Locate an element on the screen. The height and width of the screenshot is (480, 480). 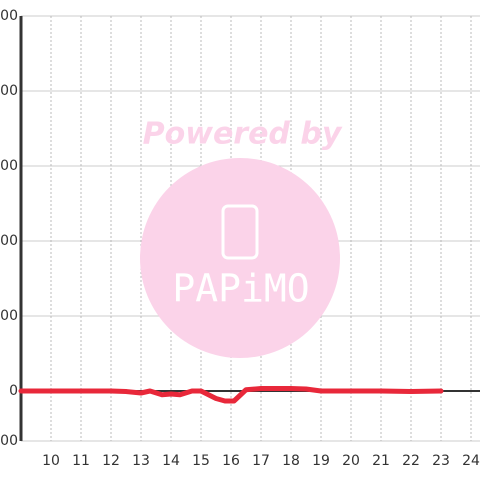
x-tick-label: 23 is located at coordinates (441, 461).